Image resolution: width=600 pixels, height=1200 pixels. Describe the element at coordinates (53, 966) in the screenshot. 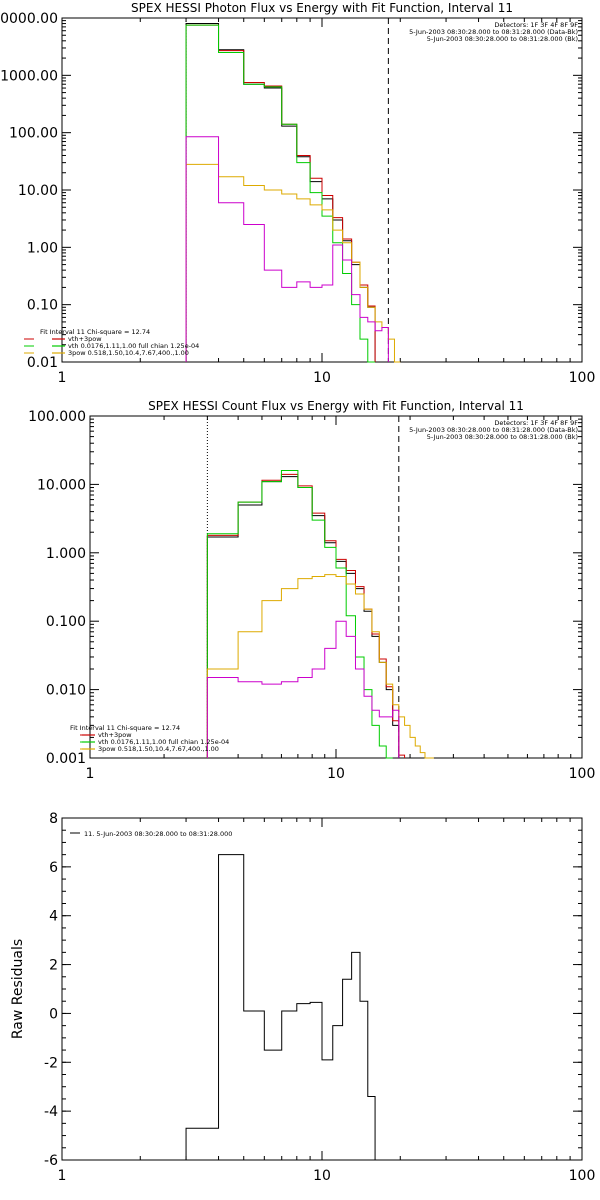

I see `y-tick-label-2-3: 2` at that location.